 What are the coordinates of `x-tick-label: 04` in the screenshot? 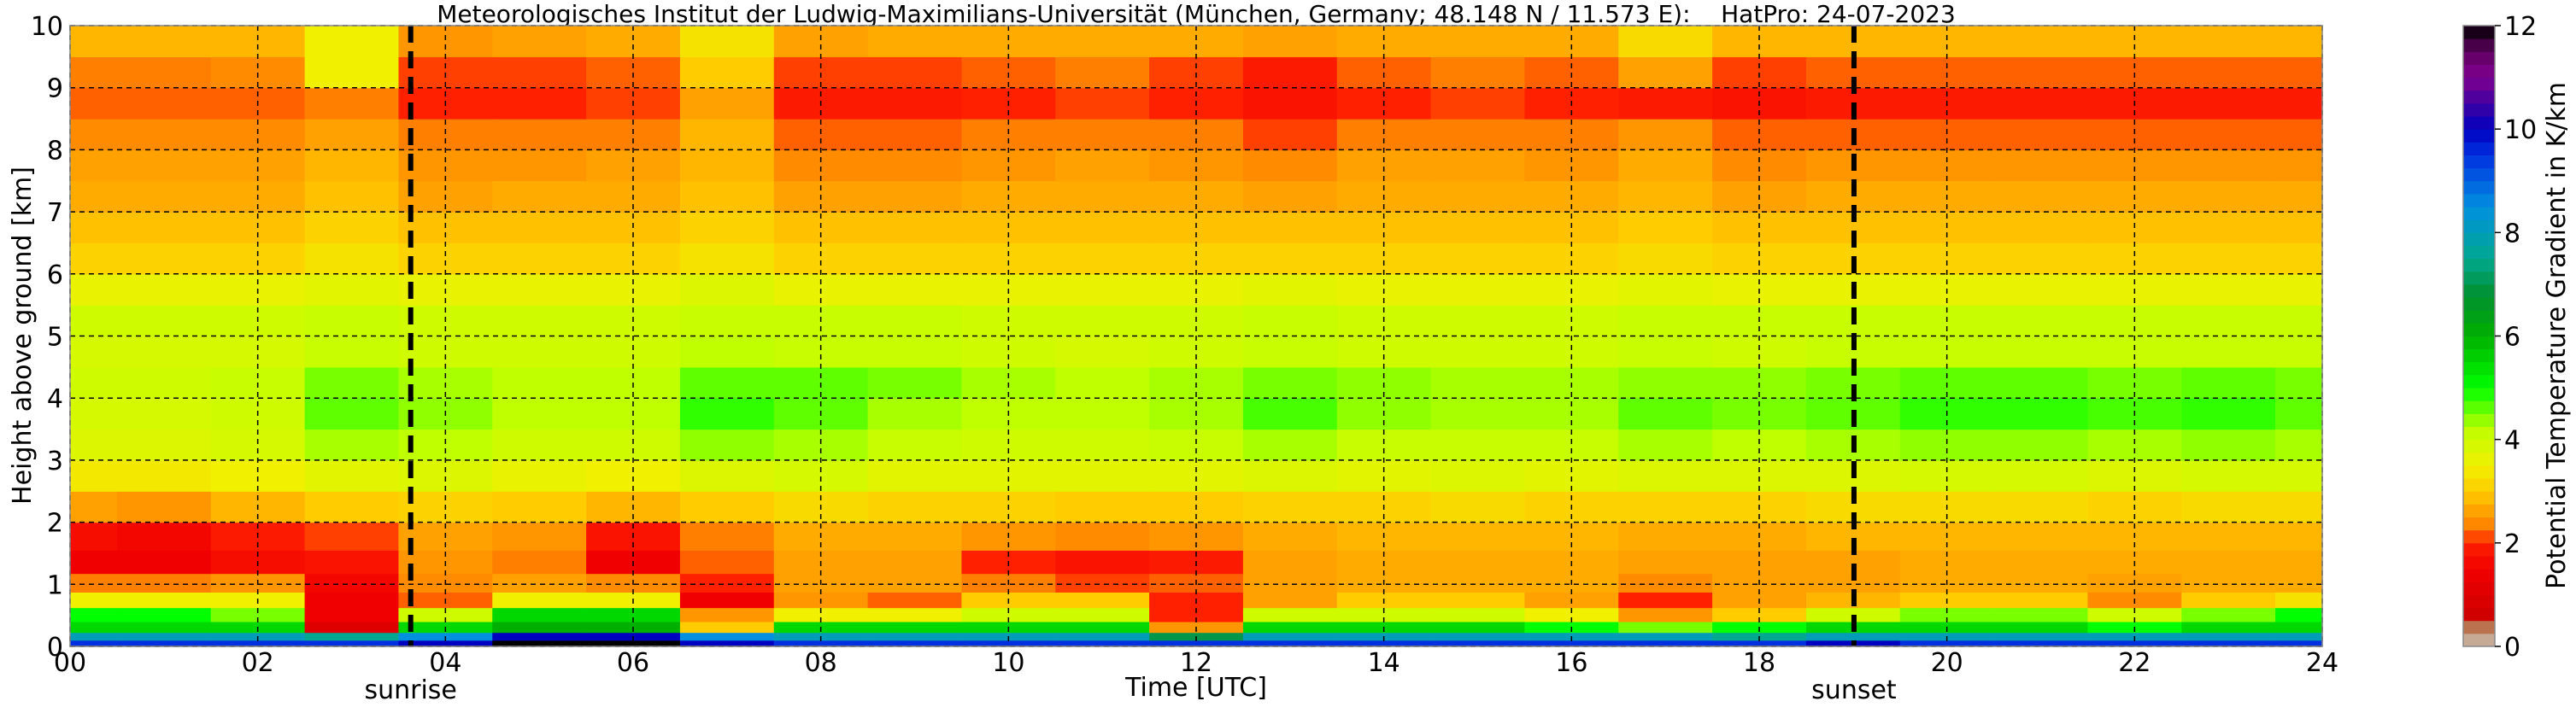 It's located at (445, 663).